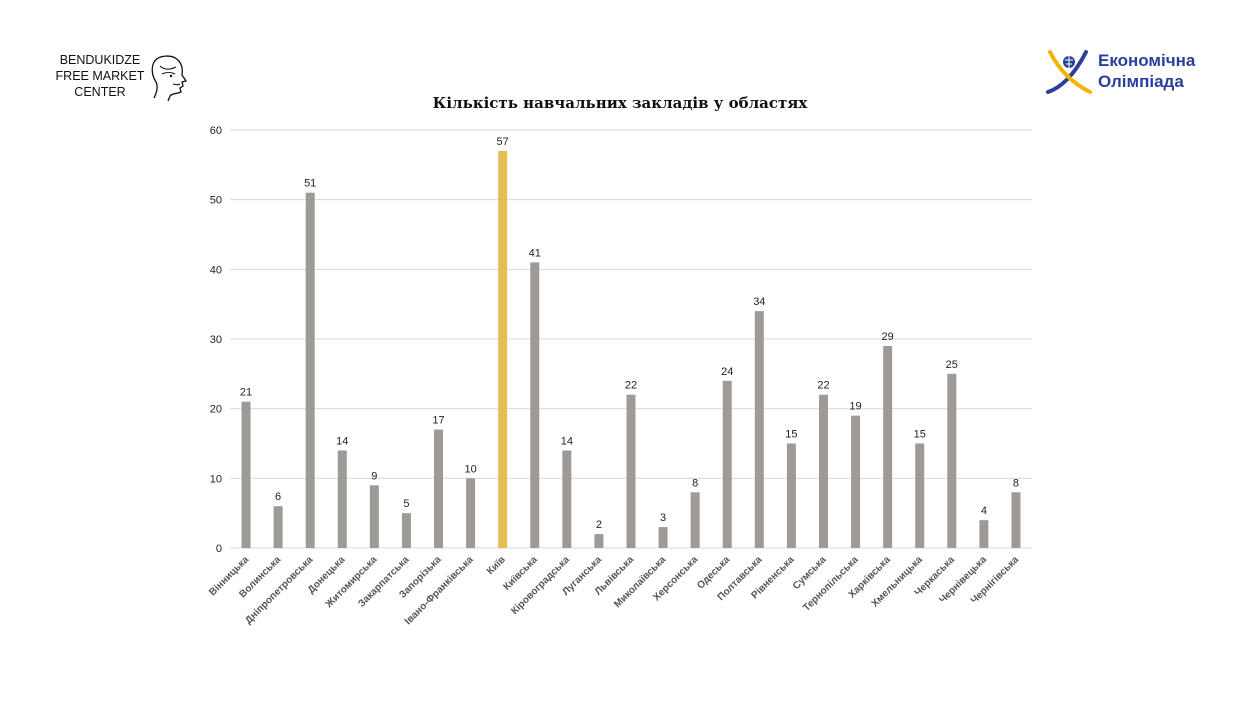 The width and height of the screenshot is (1248, 701). What do you see at coordinates (169, 78) in the screenshot?
I see `profile-portrait-icon` at bounding box center [169, 78].